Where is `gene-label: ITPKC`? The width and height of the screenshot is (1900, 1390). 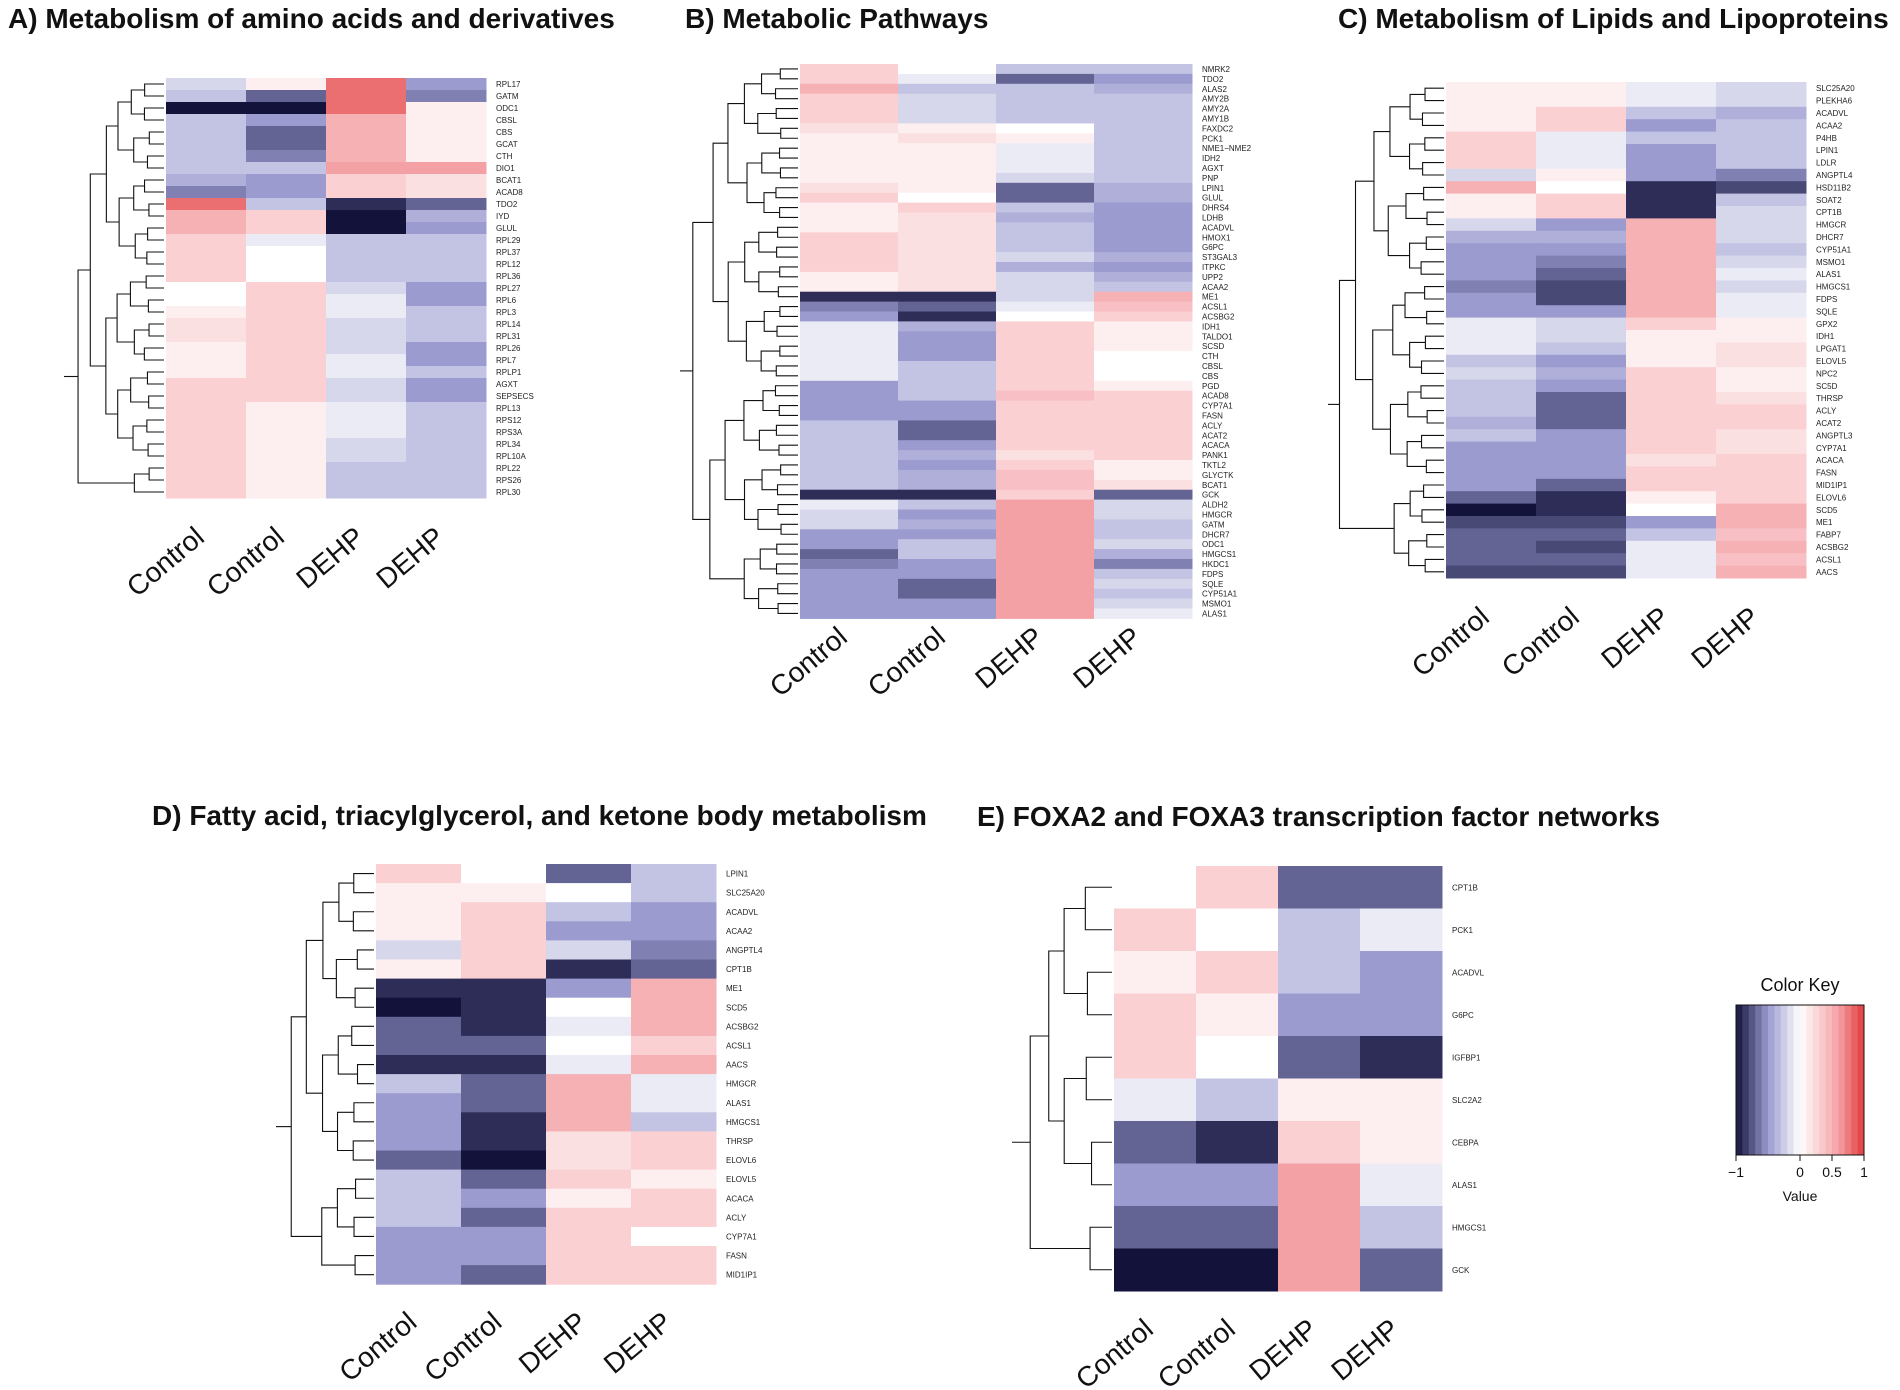
gene-label: ITPKC is located at coordinates (1214, 267).